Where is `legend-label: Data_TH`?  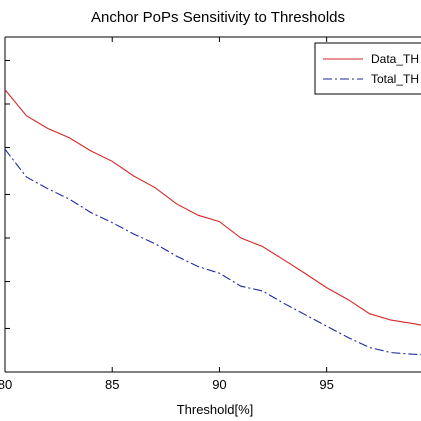 legend-label: Data_TH is located at coordinates (395, 59).